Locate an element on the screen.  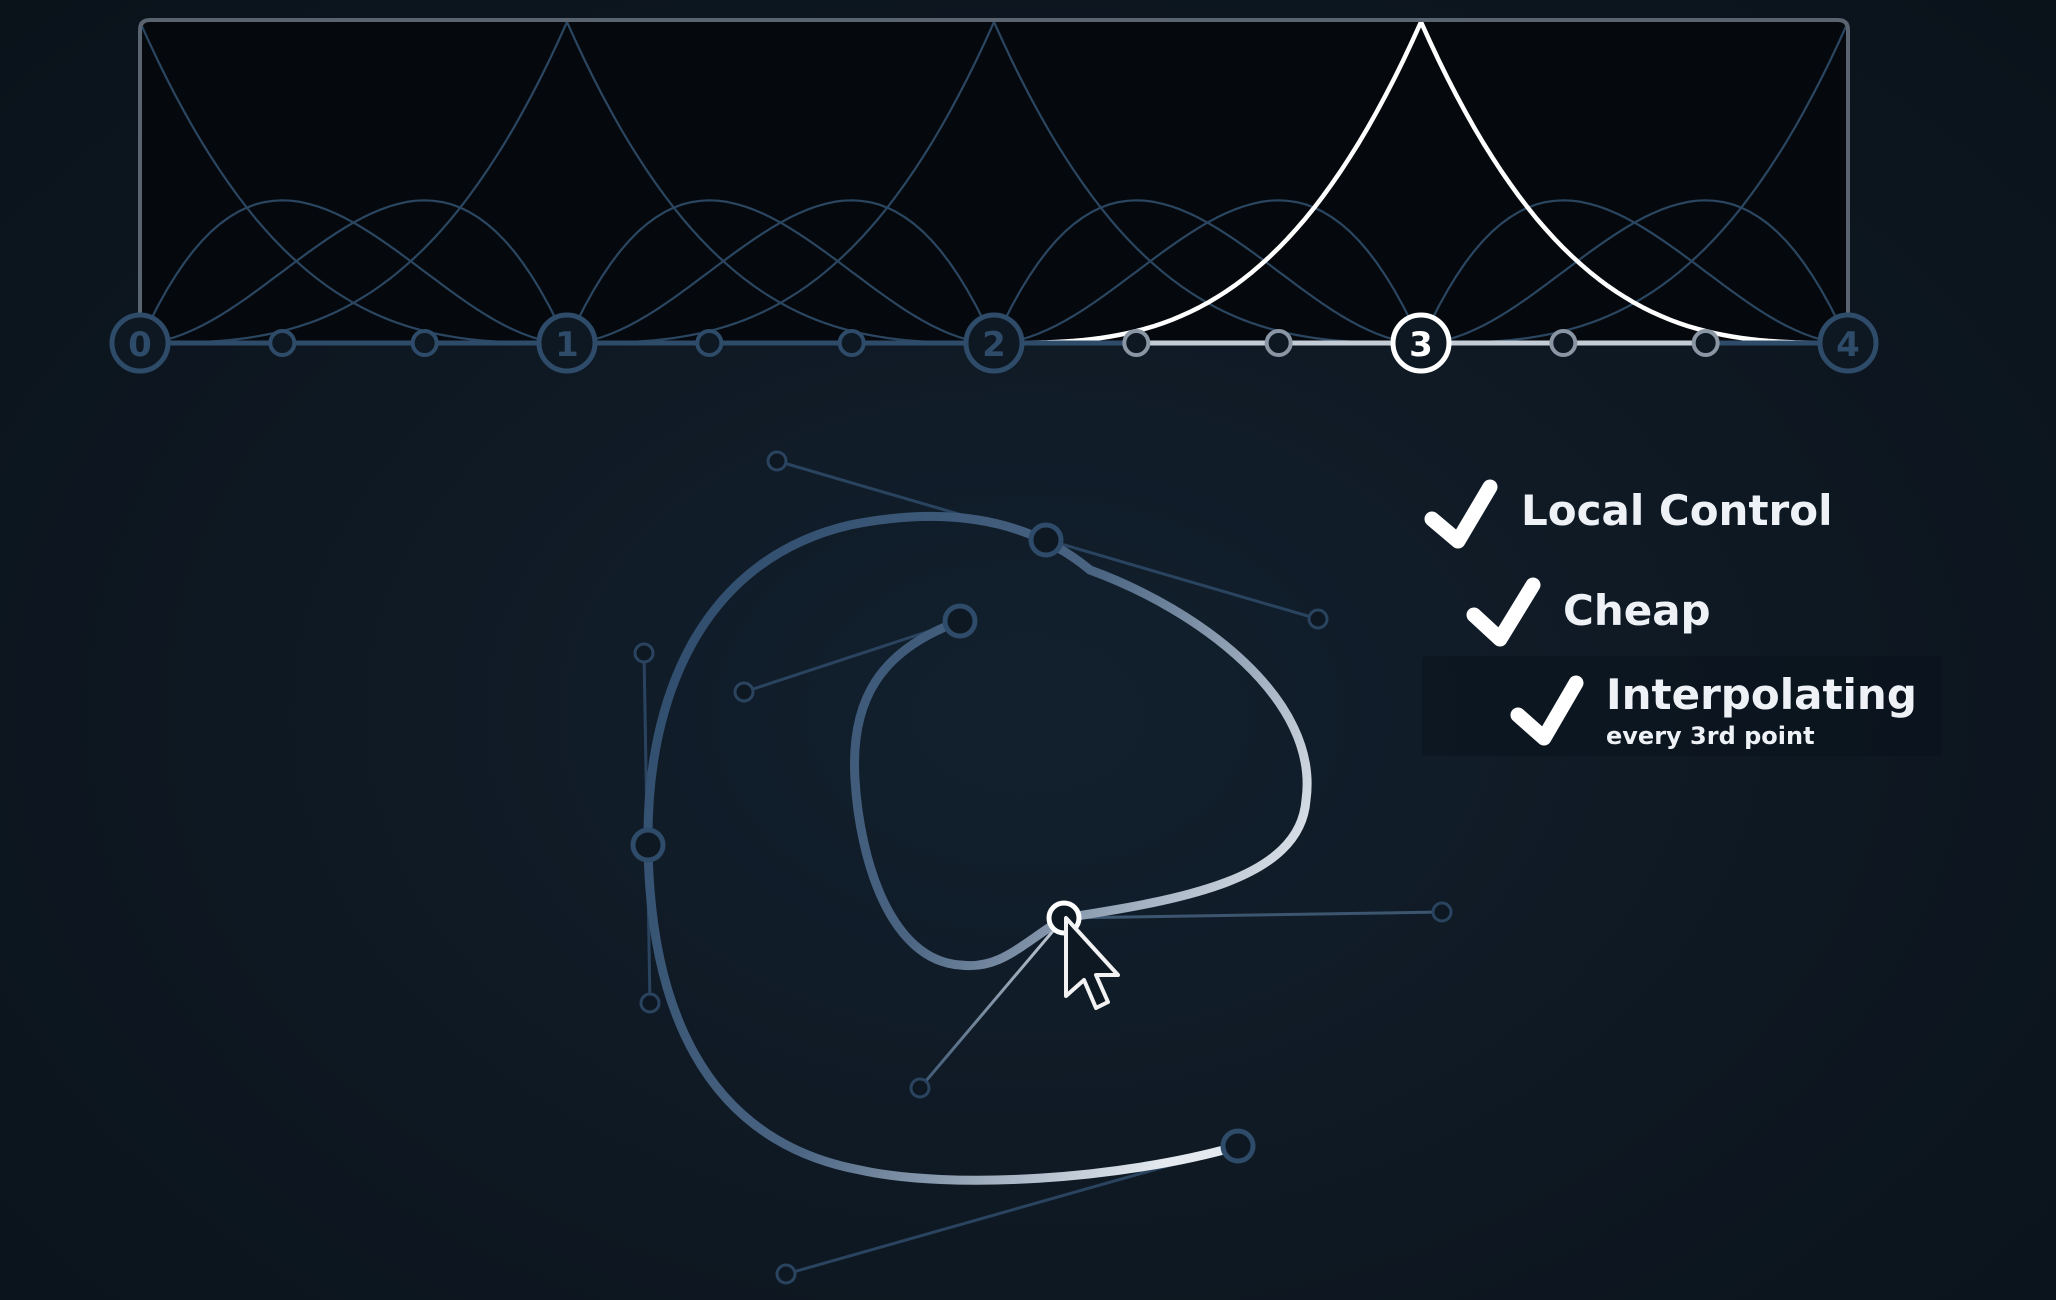
knot-label: 2 is located at coordinates (994, 345).